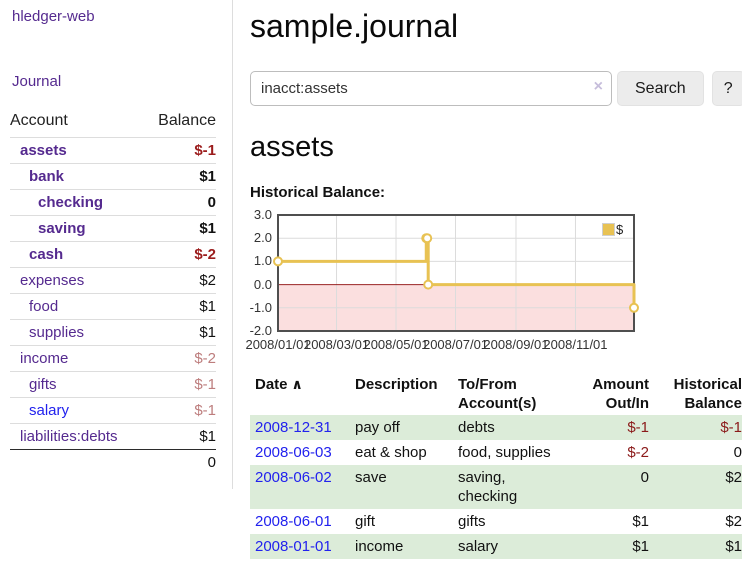 The width and height of the screenshot is (742, 582). I want to click on account-link-salary: salary, so click(49, 410).